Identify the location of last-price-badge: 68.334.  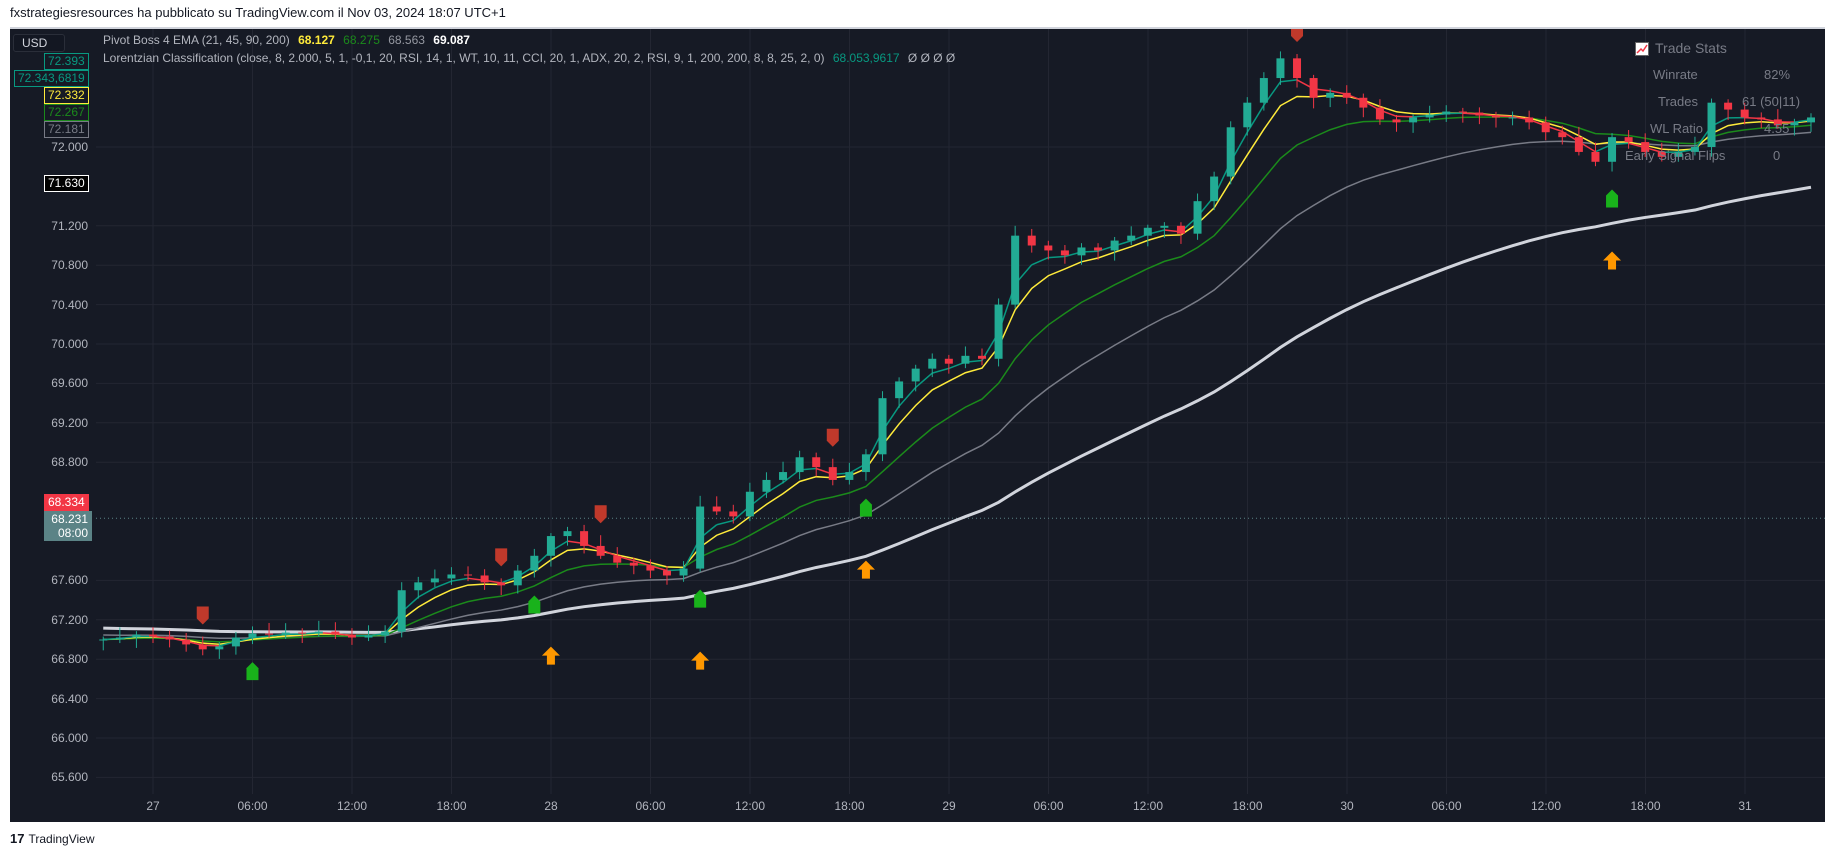
(66, 502).